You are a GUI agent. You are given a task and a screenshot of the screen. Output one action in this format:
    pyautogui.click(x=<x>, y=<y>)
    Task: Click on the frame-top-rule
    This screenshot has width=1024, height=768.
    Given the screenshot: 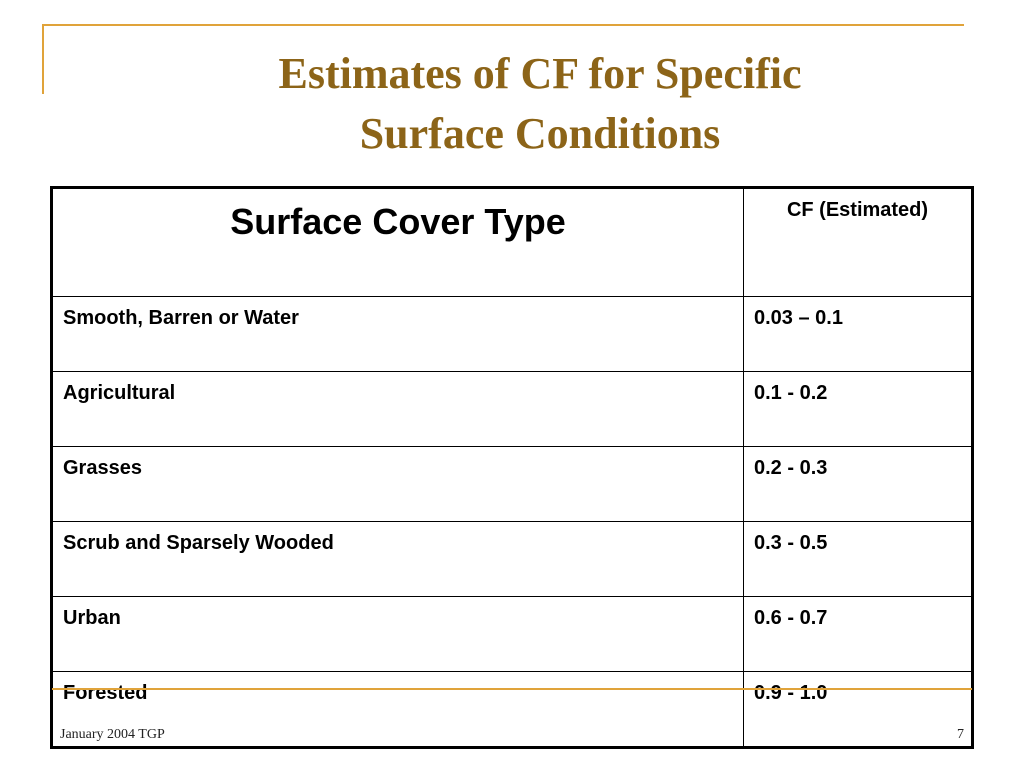 What is the action you would take?
    pyautogui.click(x=503, y=25)
    